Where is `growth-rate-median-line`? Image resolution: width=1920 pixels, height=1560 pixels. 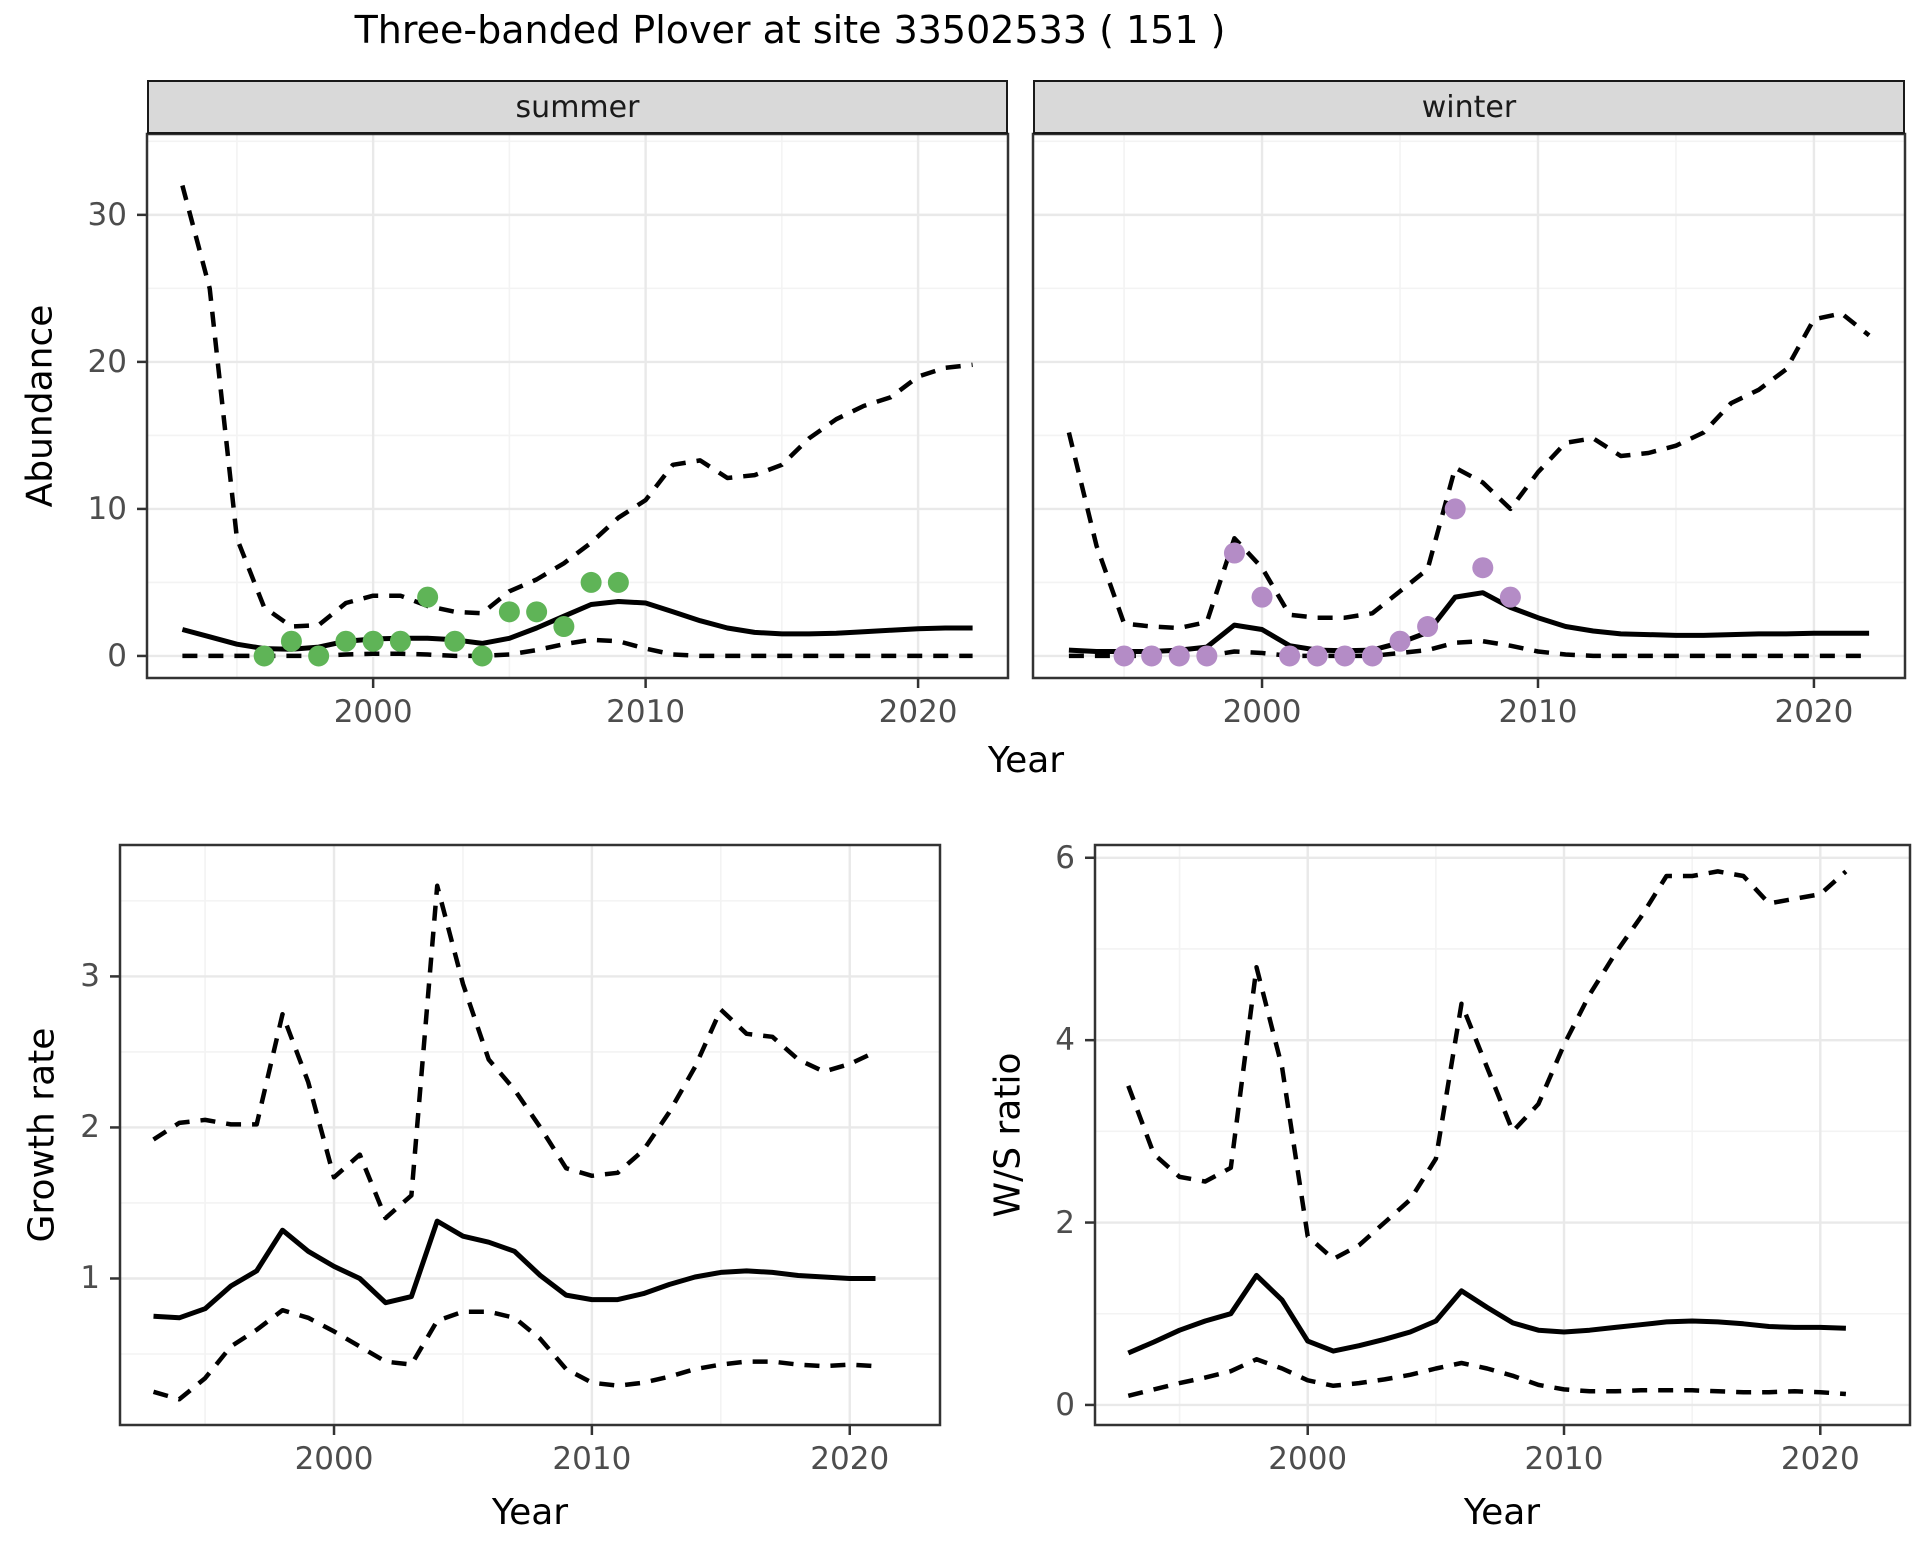 growth-rate-median-line is located at coordinates (514, 1269).